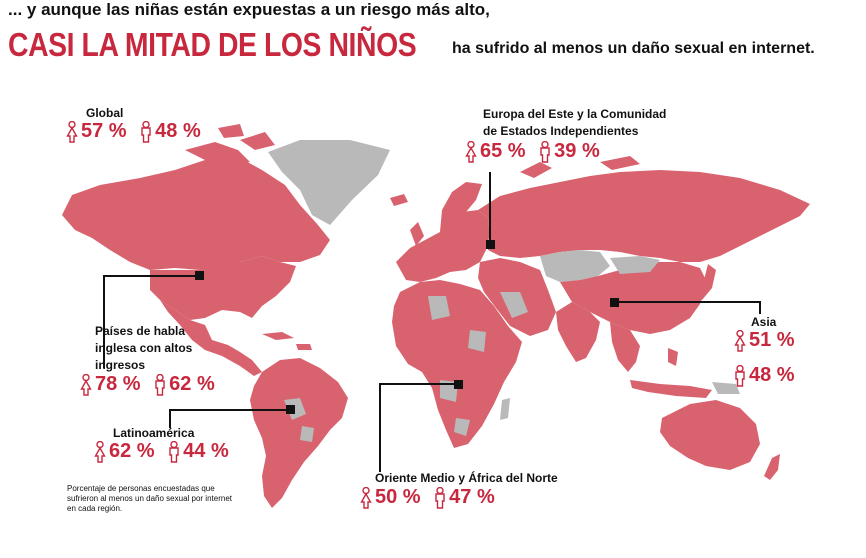  Describe the element at coordinates (287, 341) in the screenshot. I see `caribbean-shape` at that location.